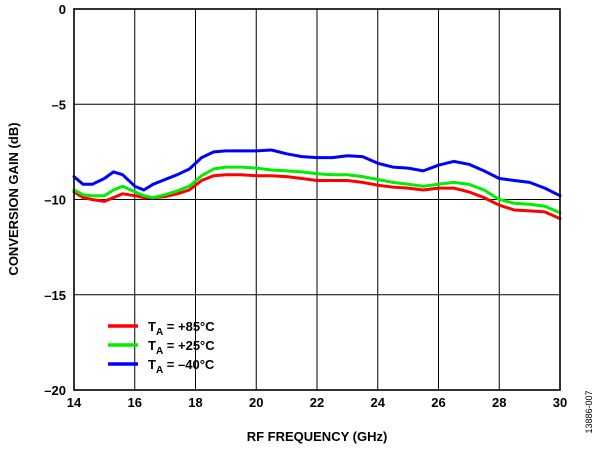  Describe the element at coordinates (181, 347) in the screenshot. I see `legend-label-1: TA = +25°C` at that location.